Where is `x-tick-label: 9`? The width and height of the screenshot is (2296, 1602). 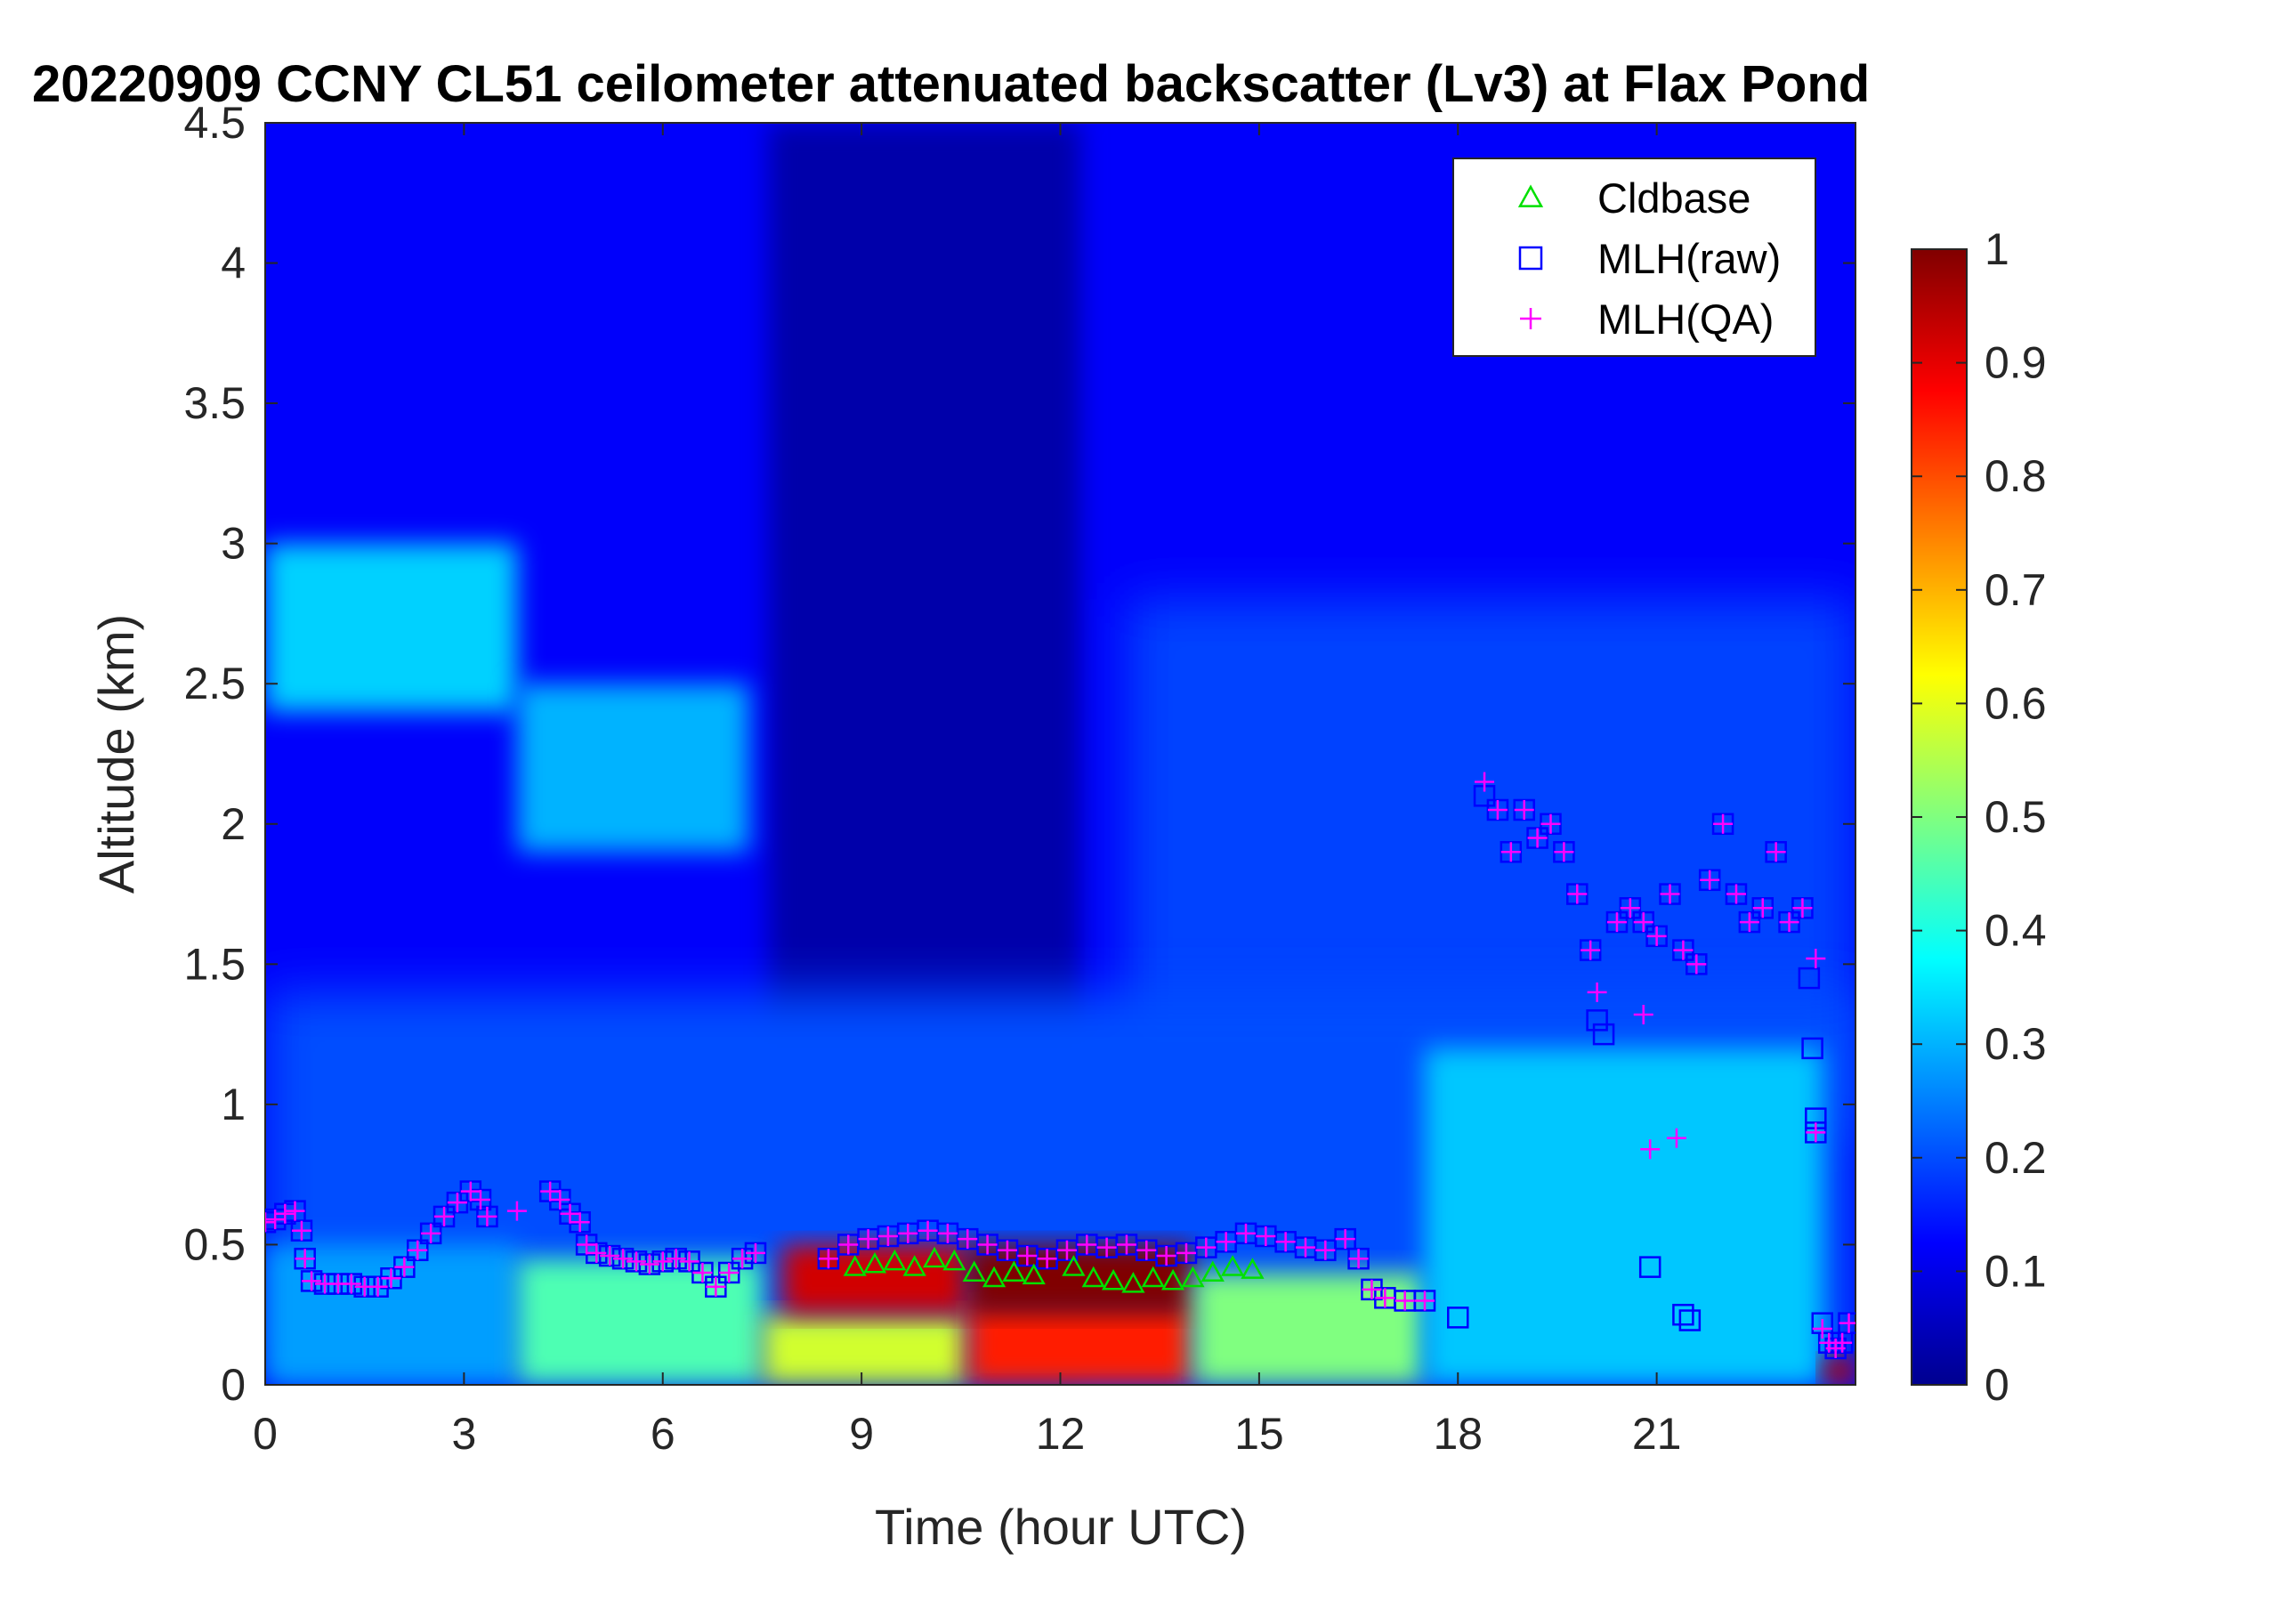 x-tick-label: 9 is located at coordinates (861, 1434).